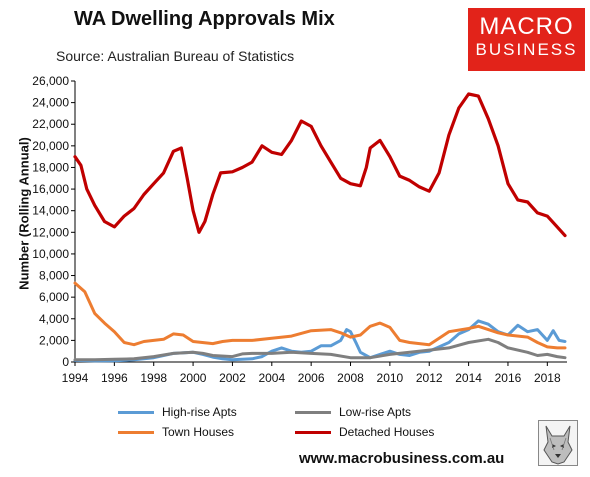 This screenshot has height=477, width=590. What do you see at coordinates (50, 167) in the screenshot?
I see `y-tick-label: 18,000` at bounding box center [50, 167].